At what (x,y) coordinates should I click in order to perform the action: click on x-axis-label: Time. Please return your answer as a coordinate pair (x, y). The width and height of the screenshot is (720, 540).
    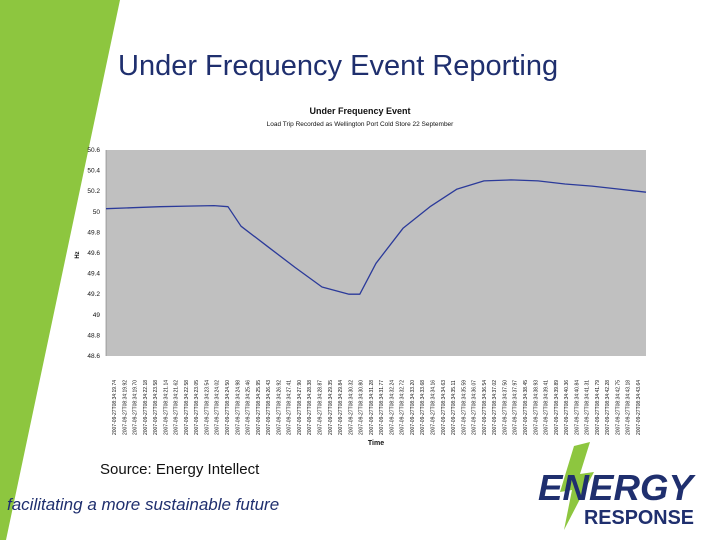
    Looking at the image, I should click on (376, 443).